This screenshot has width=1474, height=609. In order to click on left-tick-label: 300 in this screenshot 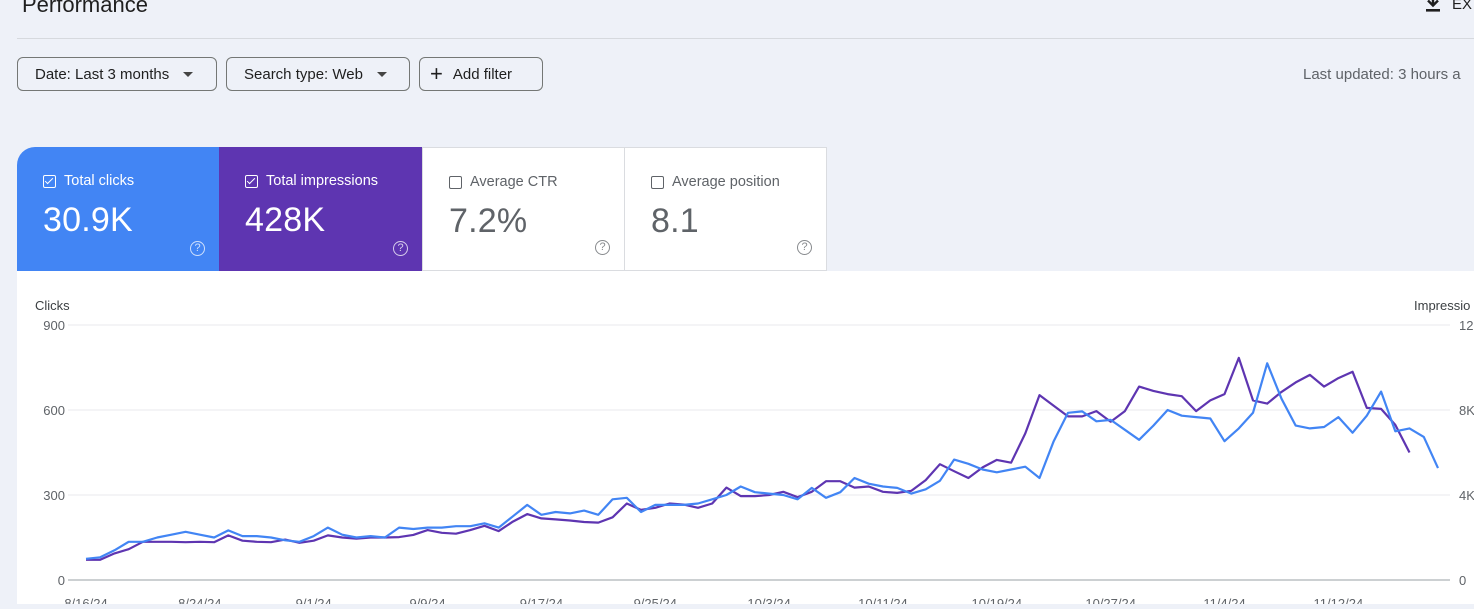, I will do `click(54, 495)`.